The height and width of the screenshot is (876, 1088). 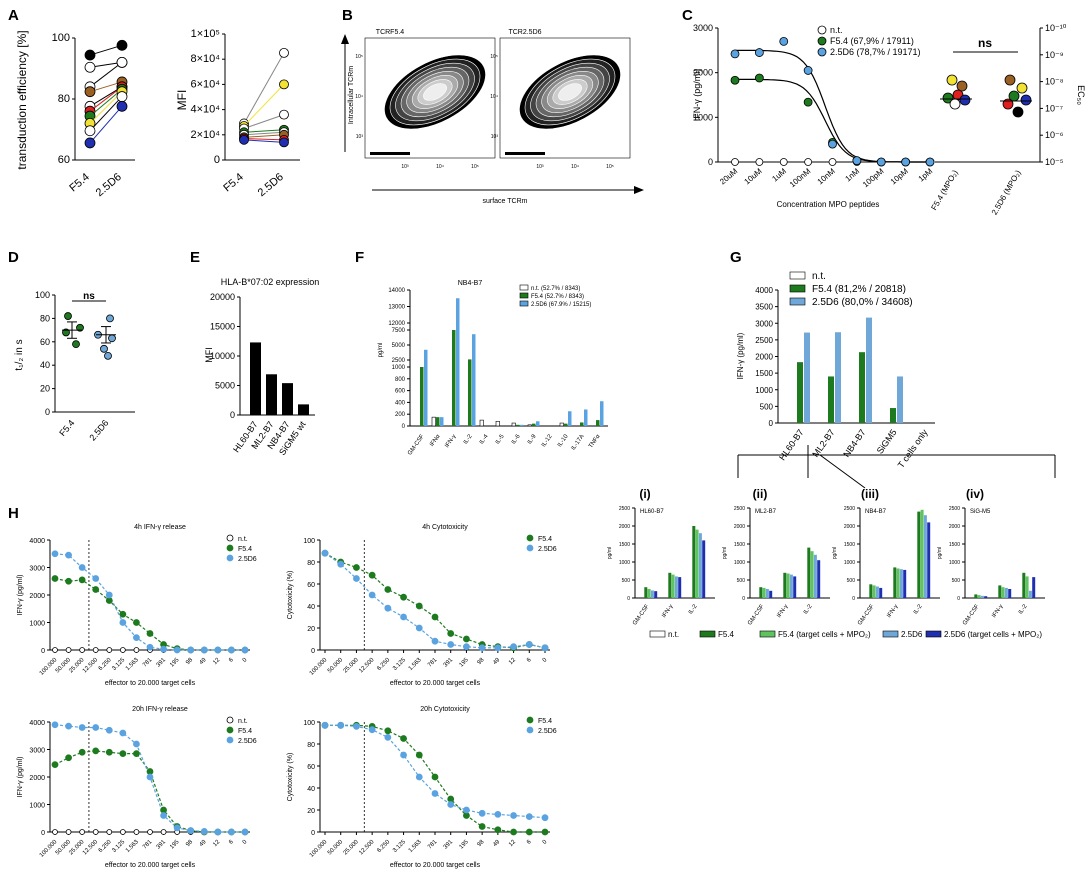 I want to click on panel-label-d: D, so click(x=13, y=257).